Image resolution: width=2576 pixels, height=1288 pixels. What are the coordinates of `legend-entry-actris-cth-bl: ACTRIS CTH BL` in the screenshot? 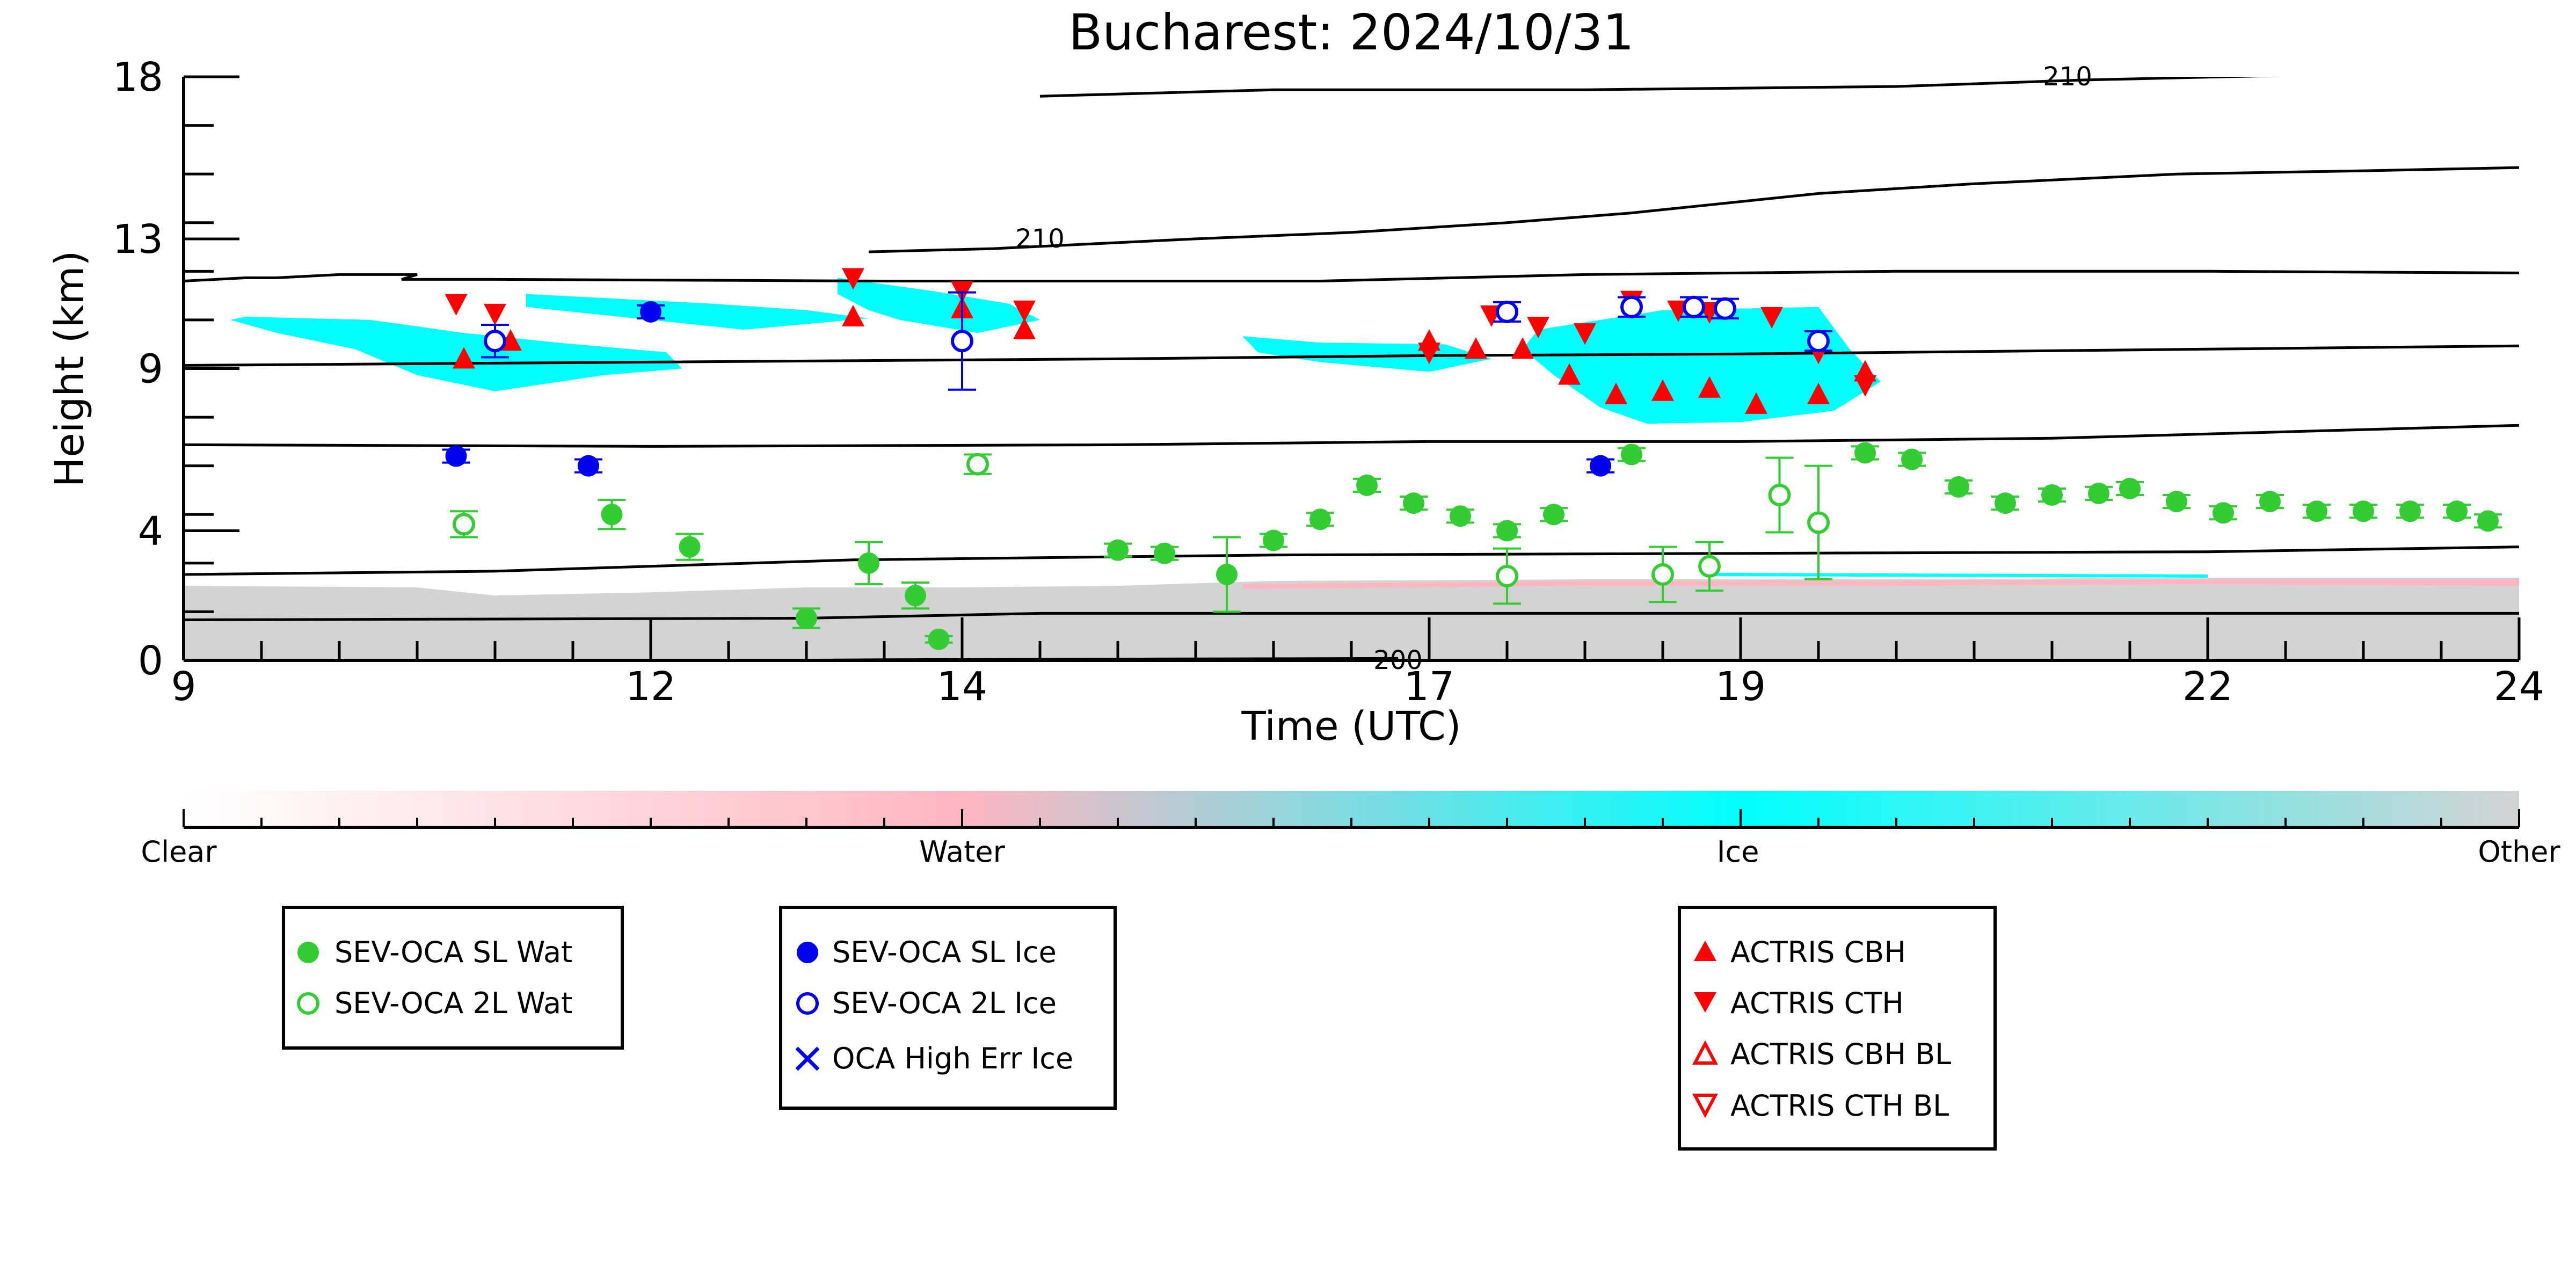 It's located at (1820, 1106).